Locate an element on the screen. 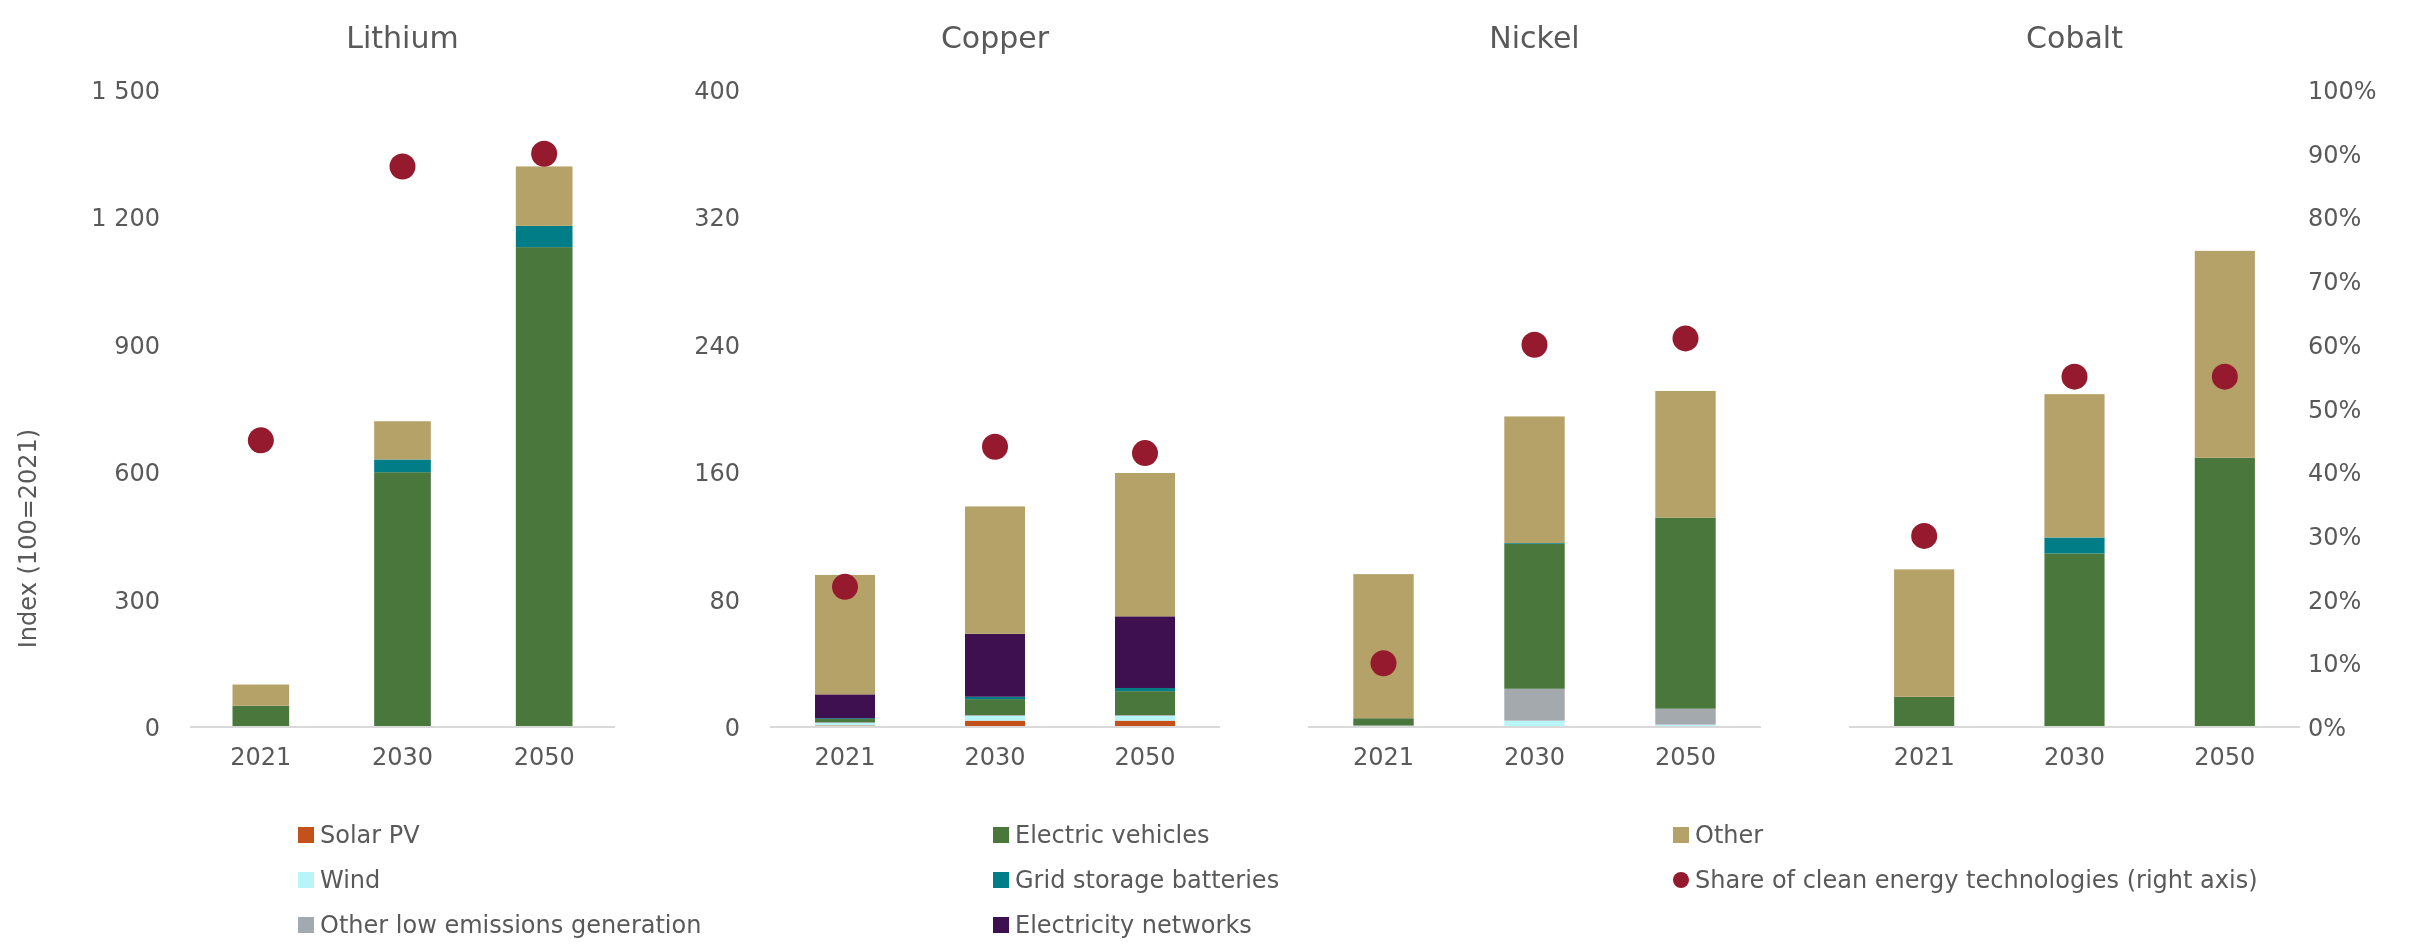 This screenshot has width=2427, height=944. y2-tick-label: 20% is located at coordinates (2335, 600).